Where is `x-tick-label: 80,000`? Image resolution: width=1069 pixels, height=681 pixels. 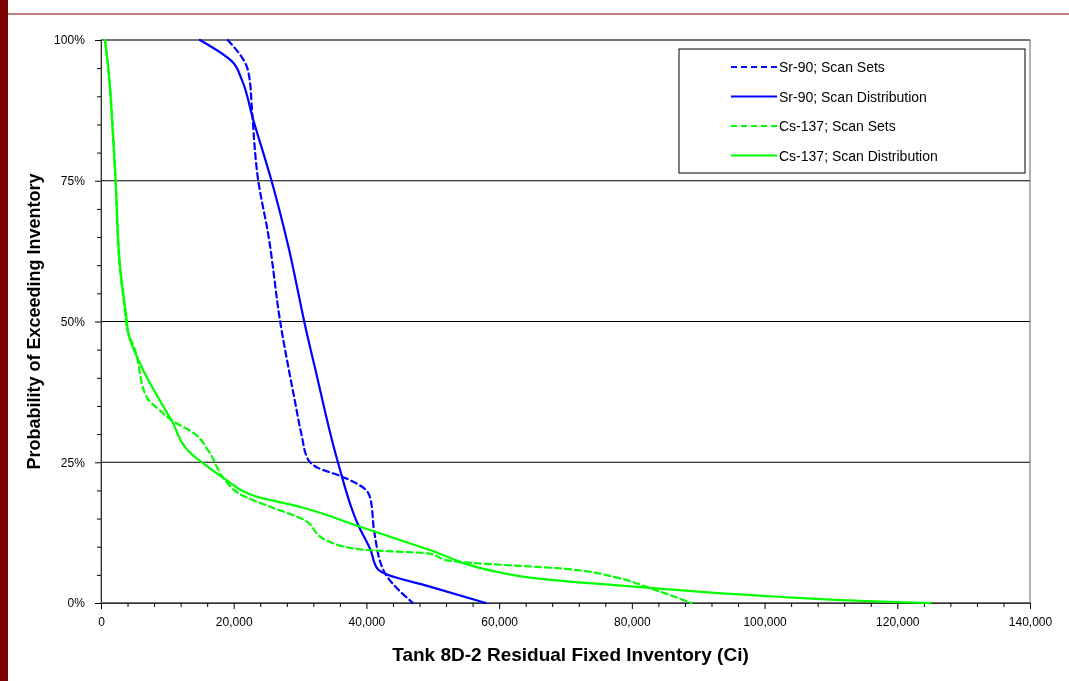
x-tick-label: 80,000 is located at coordinates (633, 622).